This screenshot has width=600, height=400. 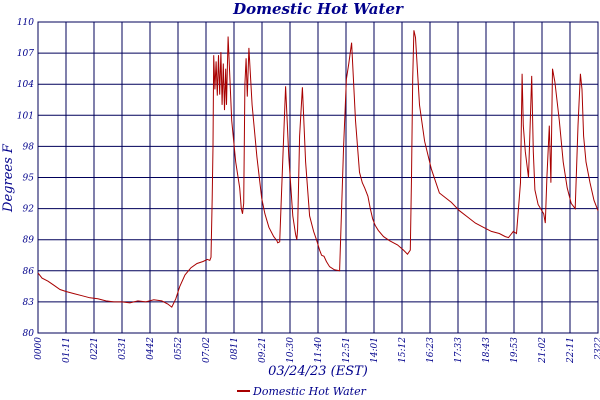 What do you see at coordinates (207, 350) in the screenshot?
I see `x-tick-label: 07:02` at bounding box center [207, 350].